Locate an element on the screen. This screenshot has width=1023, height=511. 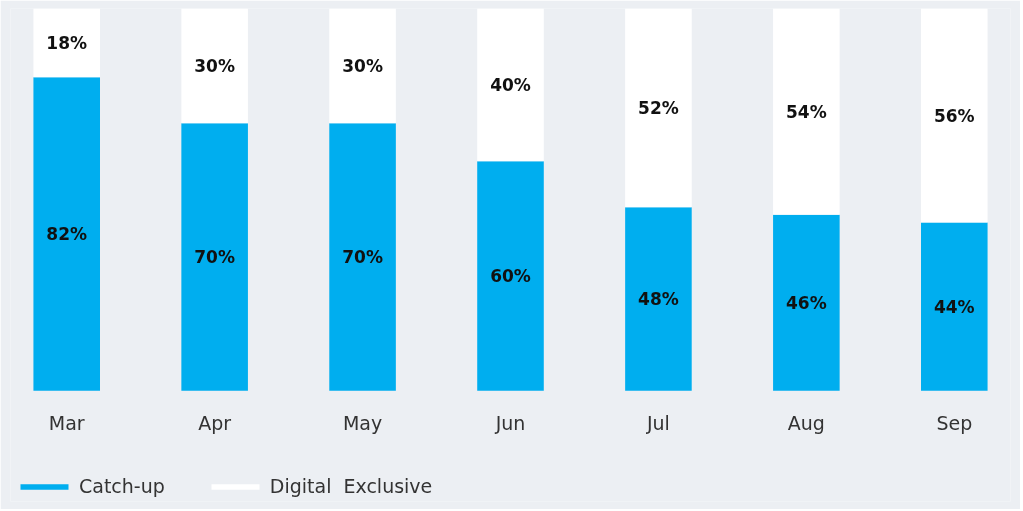
x-tick-label: May is located at coordinates (362, 423).